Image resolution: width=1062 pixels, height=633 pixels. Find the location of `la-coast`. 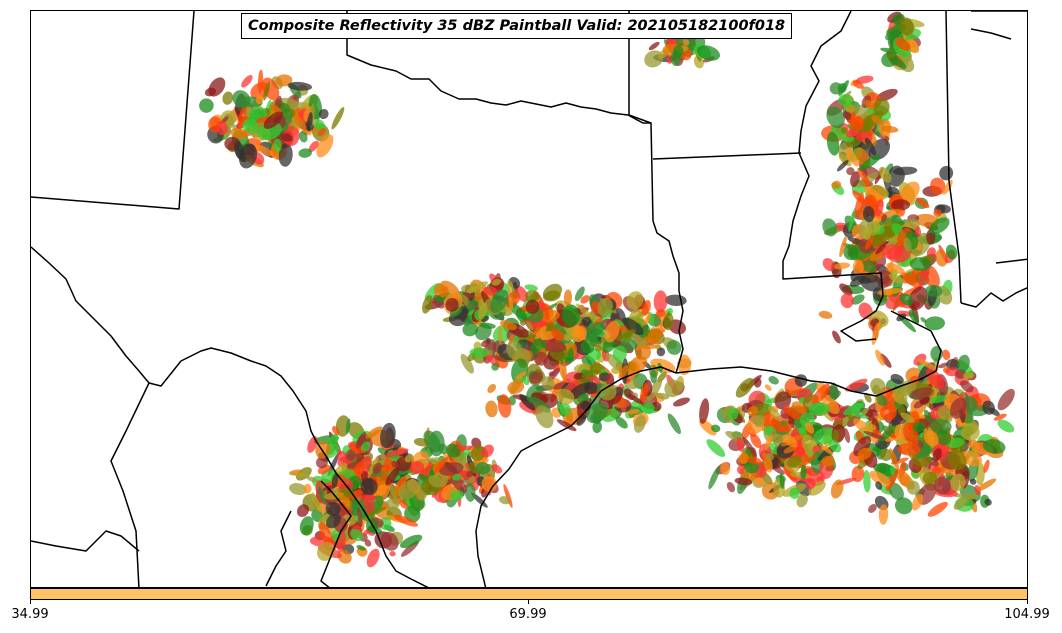

la-coast is located at coordinates (808, 353).